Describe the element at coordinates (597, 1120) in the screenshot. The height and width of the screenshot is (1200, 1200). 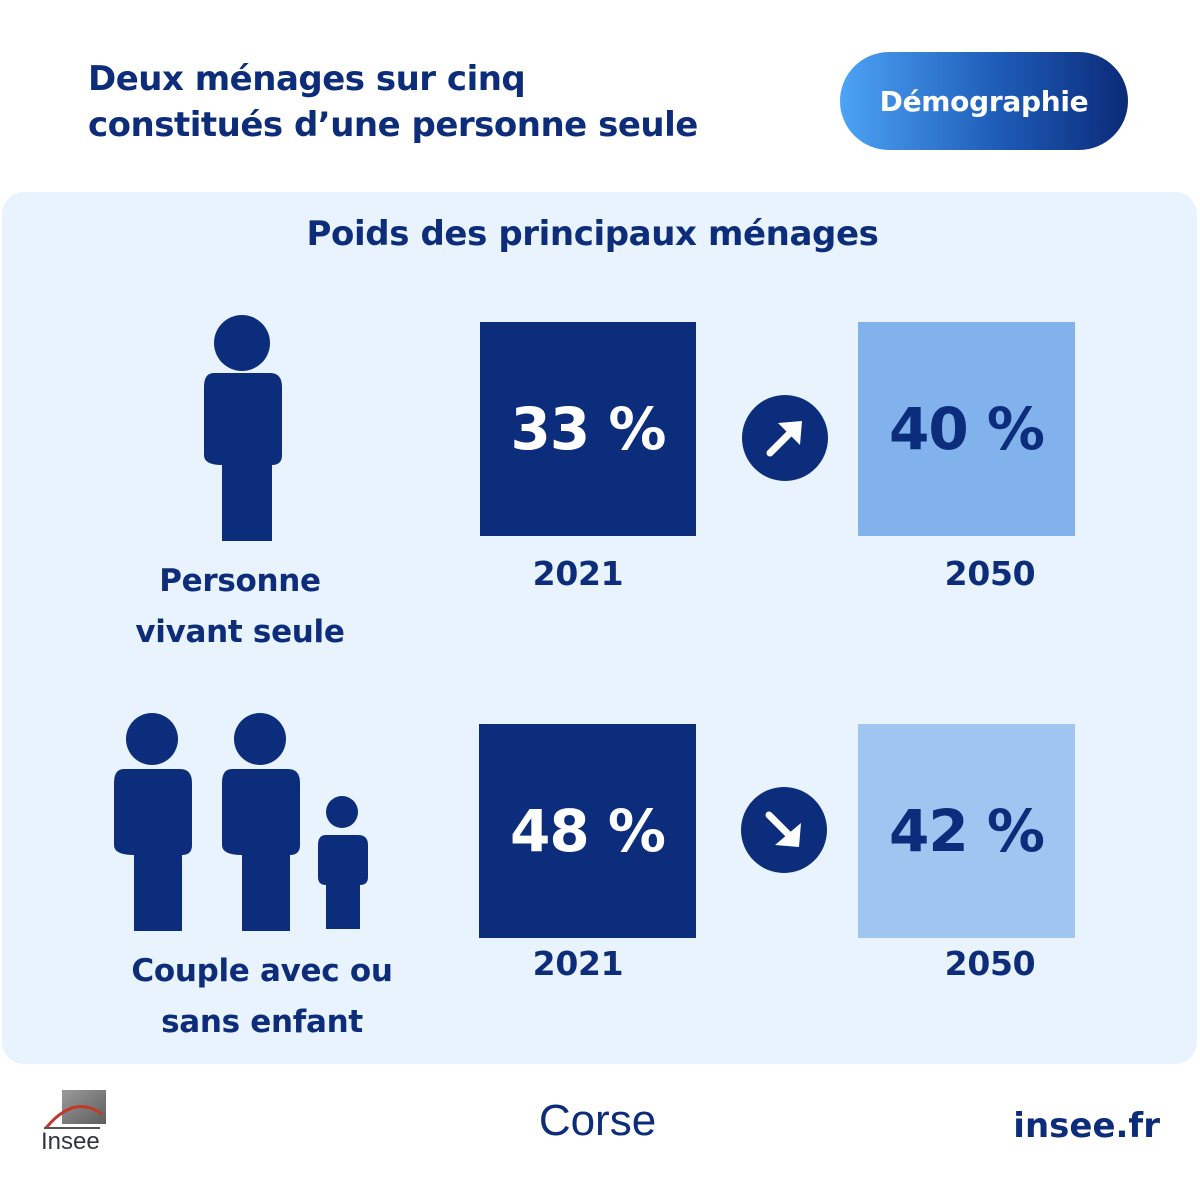
I see `region-name: Corse` at that location.